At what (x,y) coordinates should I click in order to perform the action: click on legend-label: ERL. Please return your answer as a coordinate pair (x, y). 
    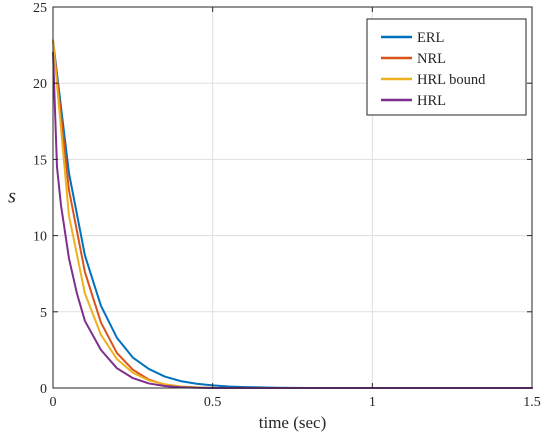
    Looking at the image, I should click on (430, 38).